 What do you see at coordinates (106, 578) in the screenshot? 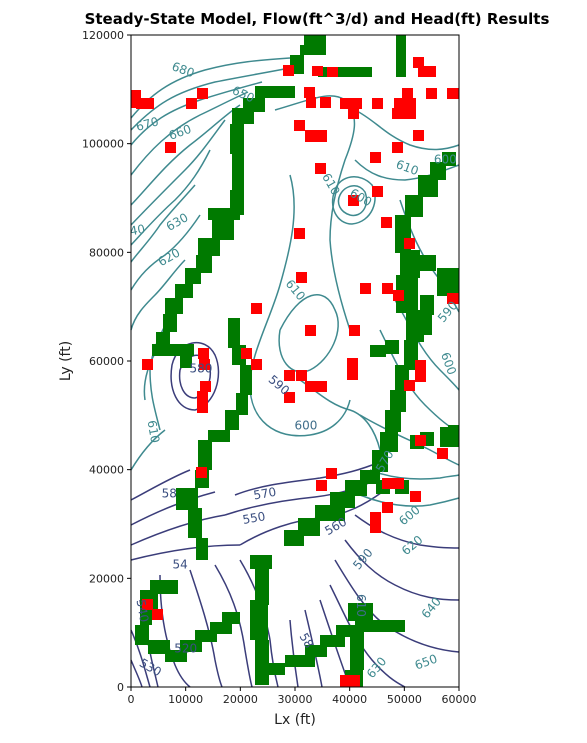
I see `y-tick-label: 20000` at bounding box center [106, 578].